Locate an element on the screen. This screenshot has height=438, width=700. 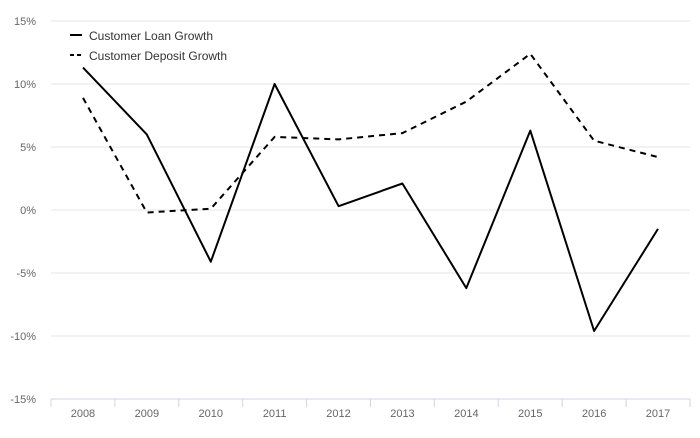
legend-item: Customer Loan Growth is located at coordinates (141, 36).